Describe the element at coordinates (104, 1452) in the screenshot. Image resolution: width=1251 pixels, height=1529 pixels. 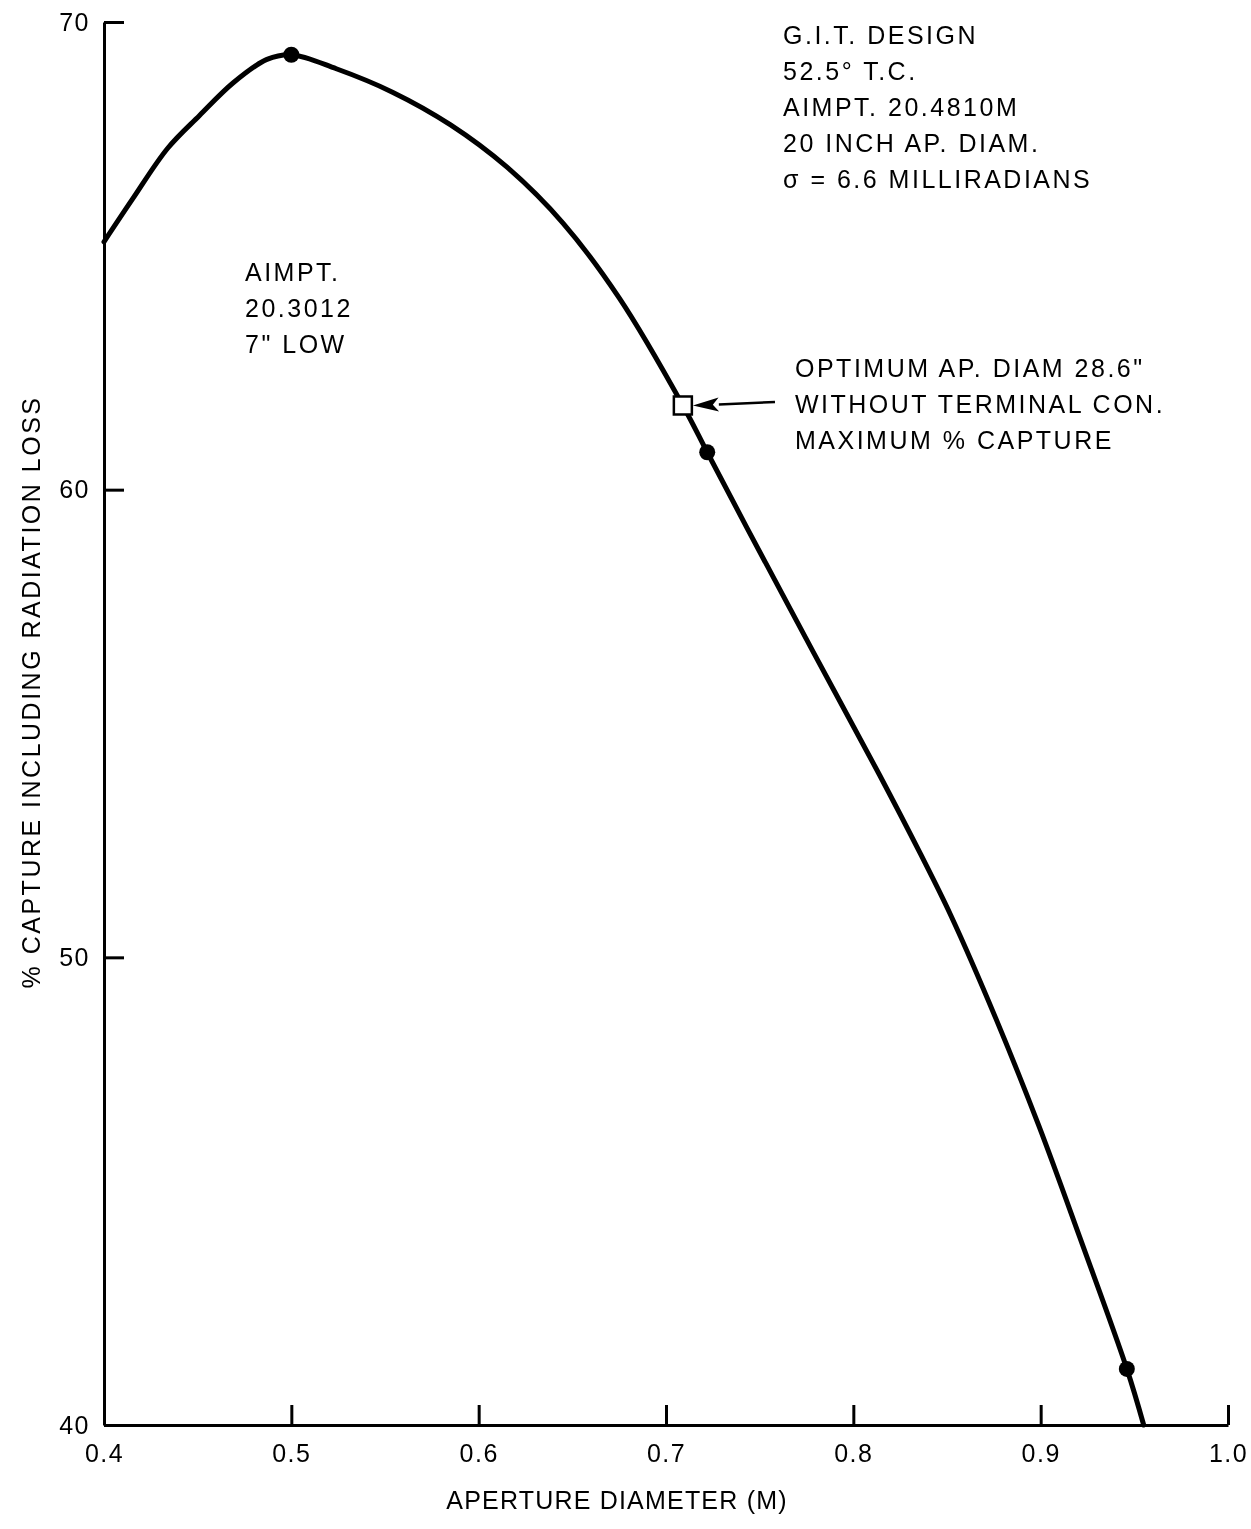
I see `x-tick-label: 0.4` at that location.